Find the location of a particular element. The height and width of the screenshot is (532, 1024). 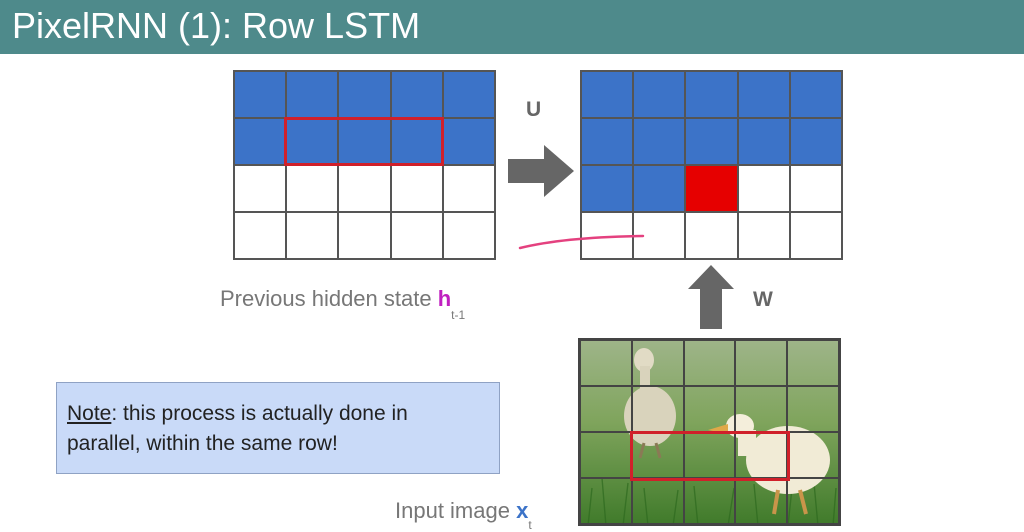

previous-hidden-state-grid is located at coordinates (364, 165).